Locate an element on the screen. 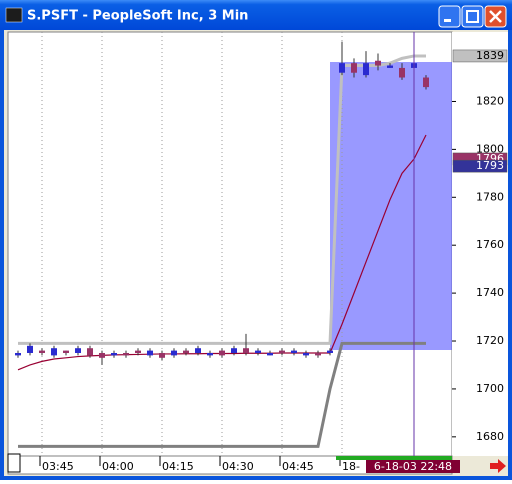 Image resolution: width=512 pixels, height=484 pixels. x-tick-label: 04:15 is located at coordinates (178, 466).